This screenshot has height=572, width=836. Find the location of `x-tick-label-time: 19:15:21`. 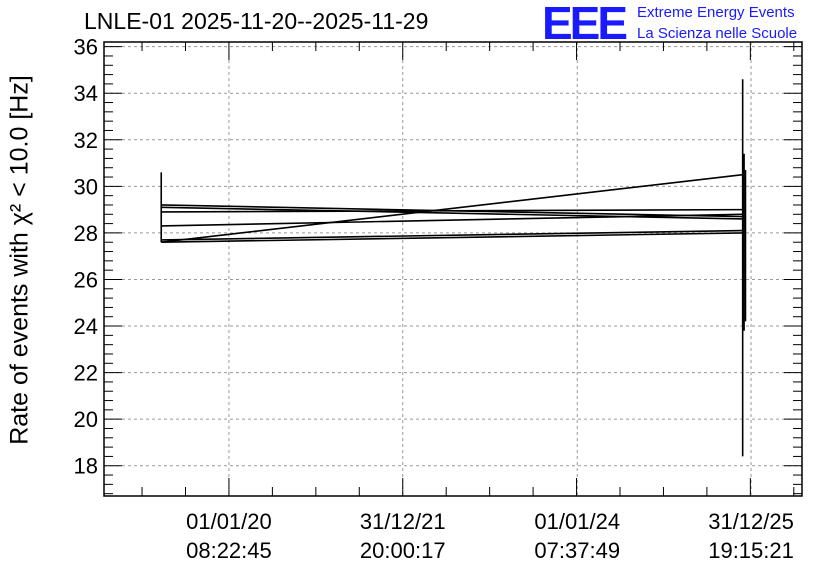

x-tick-label-time: 19:15:21 is located at coordinates (751, 550).